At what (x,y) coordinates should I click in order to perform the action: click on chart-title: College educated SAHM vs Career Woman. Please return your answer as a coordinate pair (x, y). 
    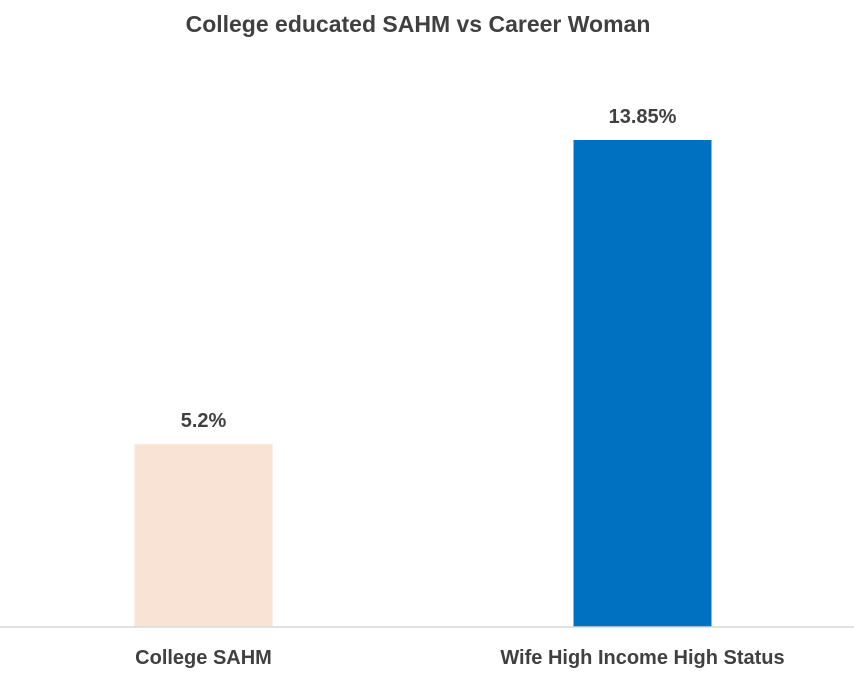
    Looking at the image, I should click on (418, 24).